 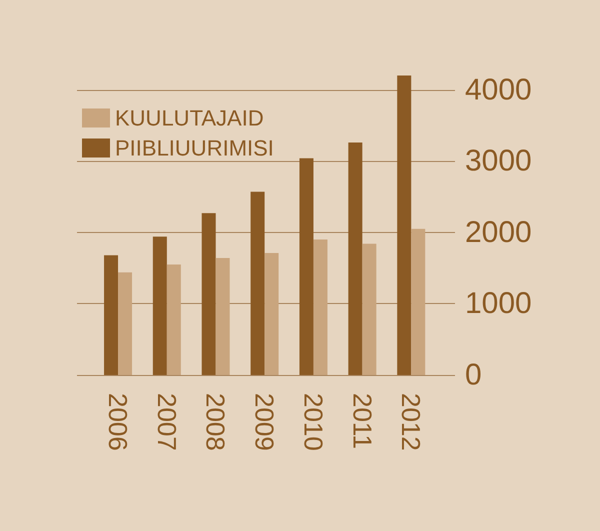 What do you see at coordinates (118, 422) in the screenshot?
I see `x-tick-label: 2006` at bounding box center [118, 422].